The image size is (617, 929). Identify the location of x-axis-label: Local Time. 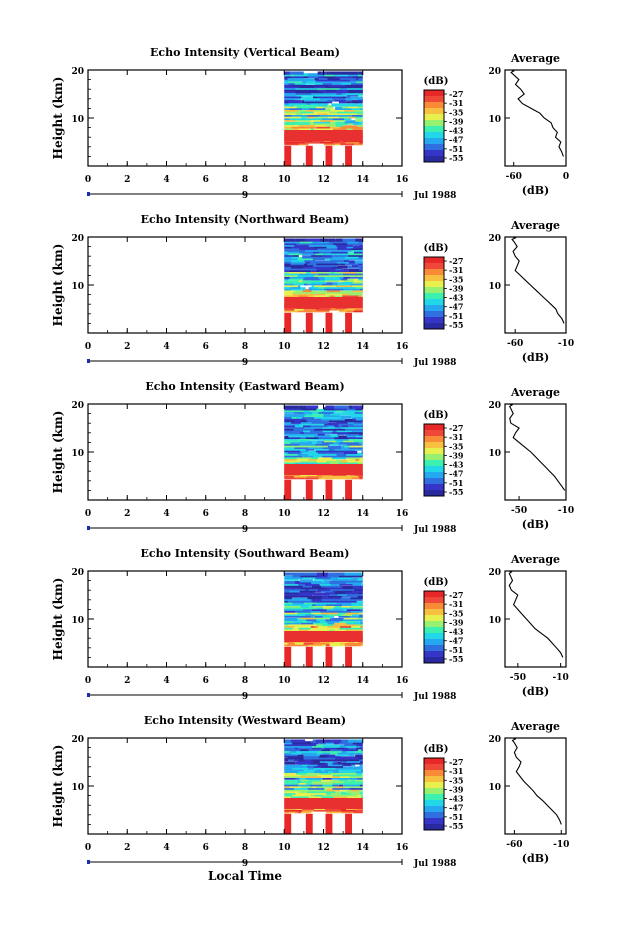
(245, 876).